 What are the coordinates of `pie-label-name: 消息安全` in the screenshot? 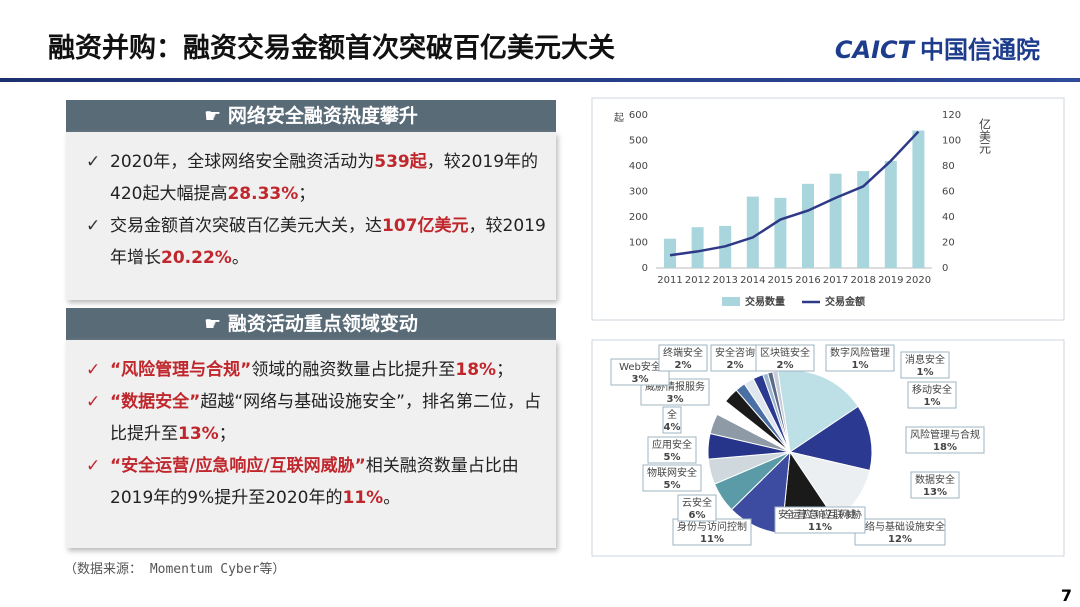 It's located at (925, 359).